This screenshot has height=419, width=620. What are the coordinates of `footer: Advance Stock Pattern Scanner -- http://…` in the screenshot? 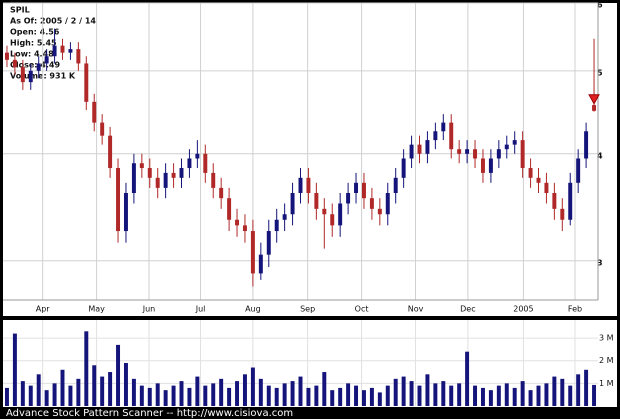 It's located at (149, 413).